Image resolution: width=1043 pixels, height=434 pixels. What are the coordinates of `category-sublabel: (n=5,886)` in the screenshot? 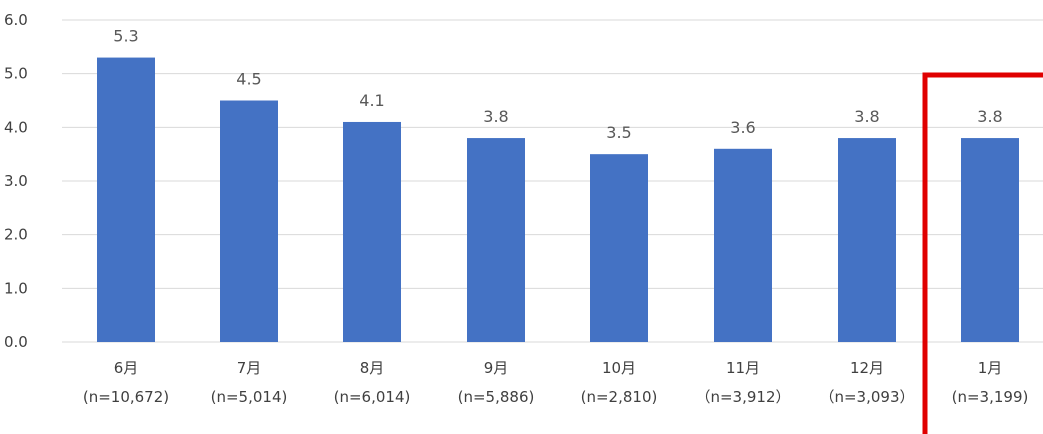 It's located at (496, 397).